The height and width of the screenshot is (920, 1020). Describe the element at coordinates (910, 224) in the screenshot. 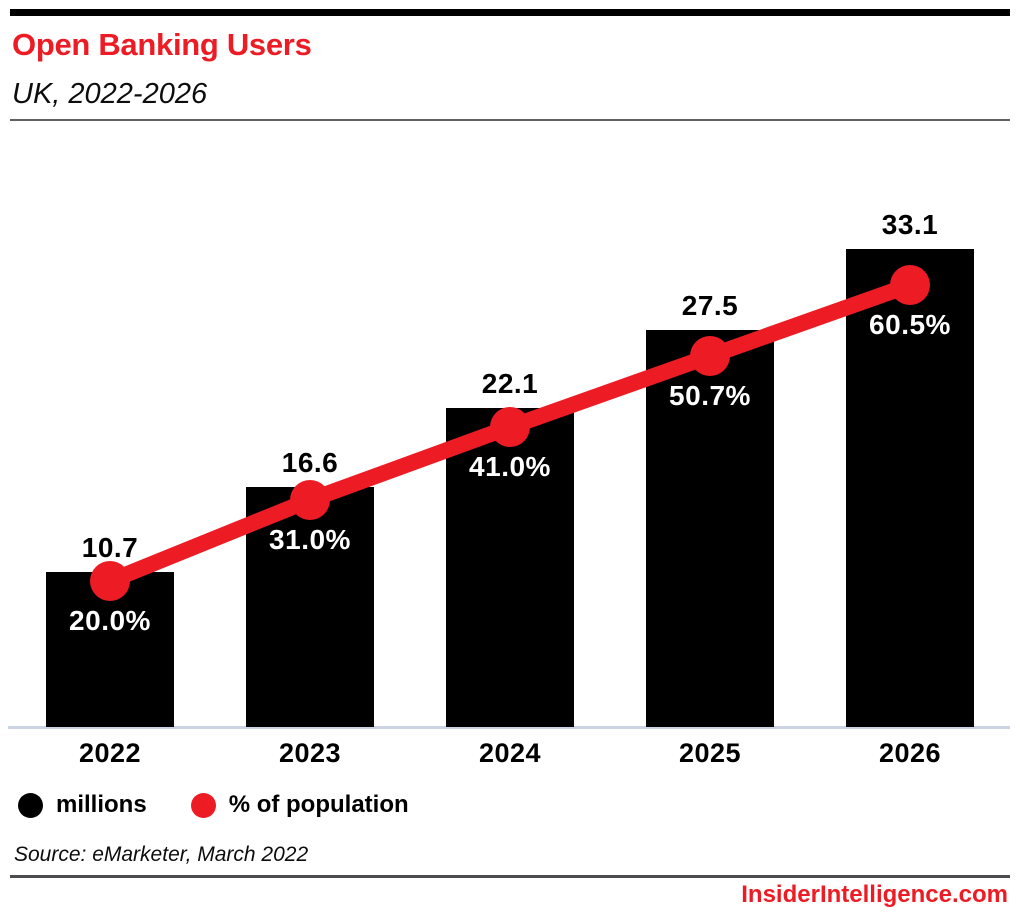

I see `bar-value-2026: 33.1` at that location.